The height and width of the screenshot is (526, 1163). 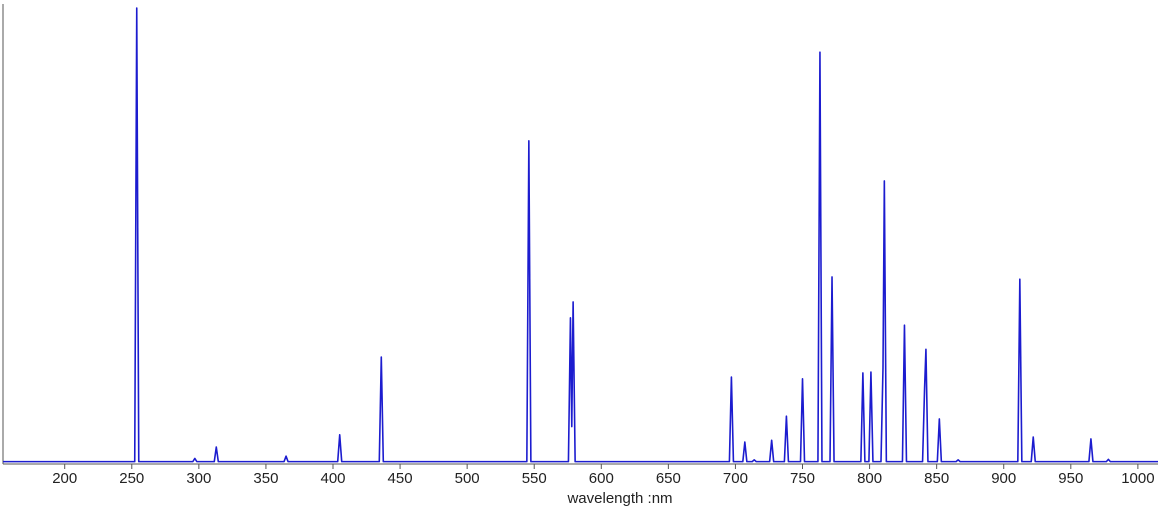 What do you see at coordinates (198, 478) in the screenshot?
I see `x-tick-label: 300` at bounding box center [198, 478].